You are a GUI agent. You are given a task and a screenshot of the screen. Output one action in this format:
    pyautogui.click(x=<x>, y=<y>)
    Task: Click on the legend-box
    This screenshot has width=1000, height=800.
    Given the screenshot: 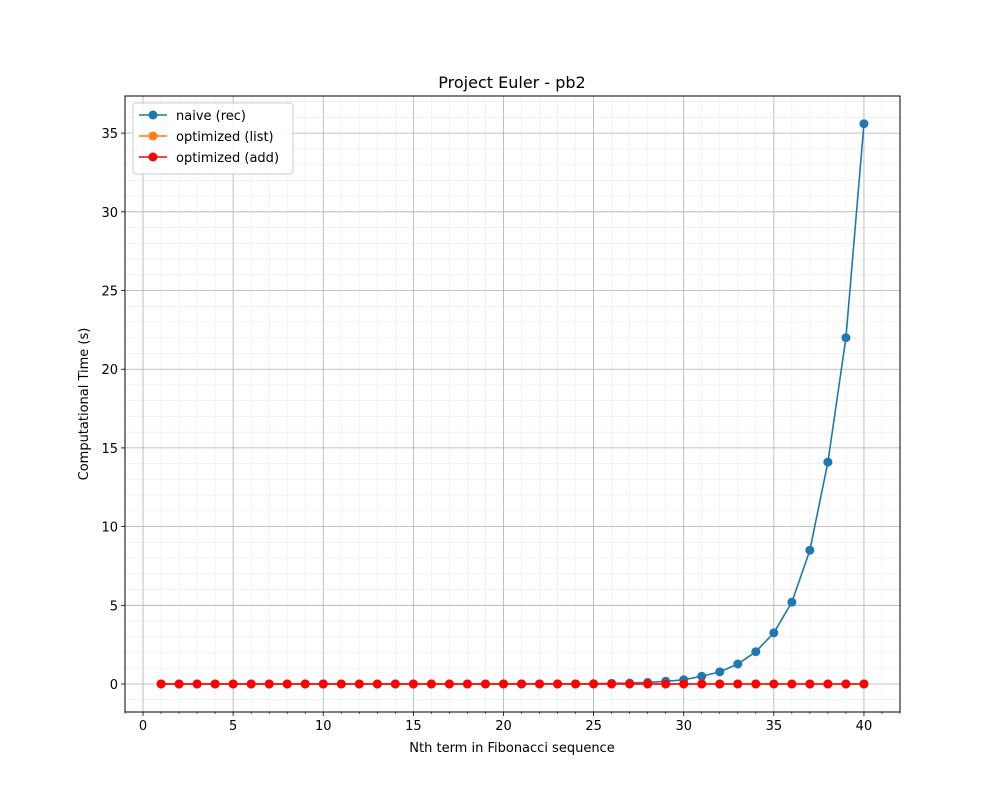 What is the action you would take?
    pyautogui.click(x=213, y=138)
    